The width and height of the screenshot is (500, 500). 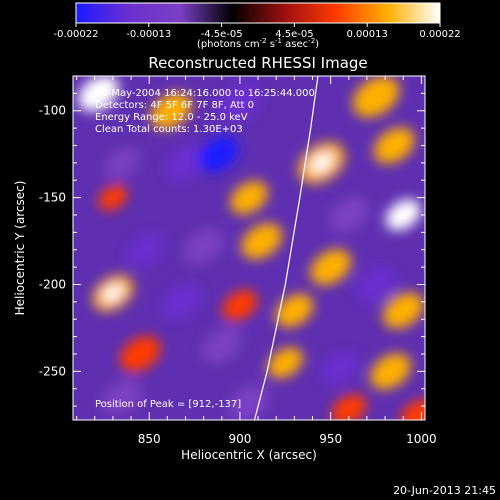 I want to click on solar-limb-line, so click(x=286, y=248).